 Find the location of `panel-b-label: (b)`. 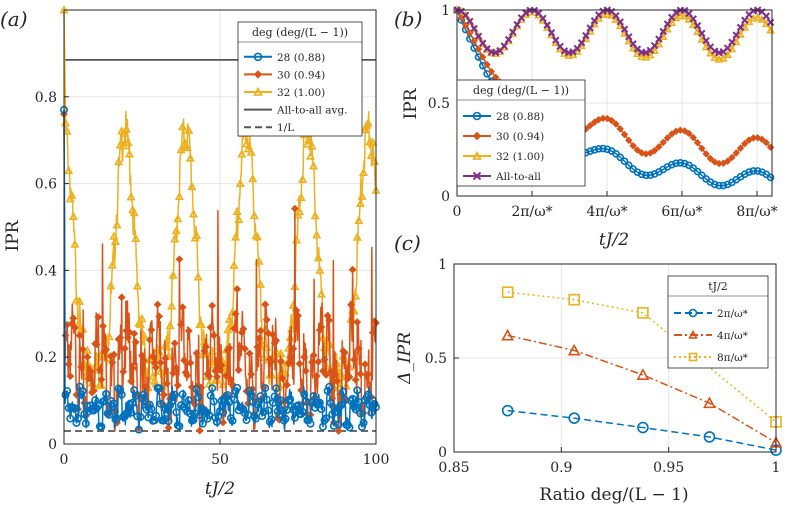

panel-b-label: (b) is located at coordinates (408, 19).